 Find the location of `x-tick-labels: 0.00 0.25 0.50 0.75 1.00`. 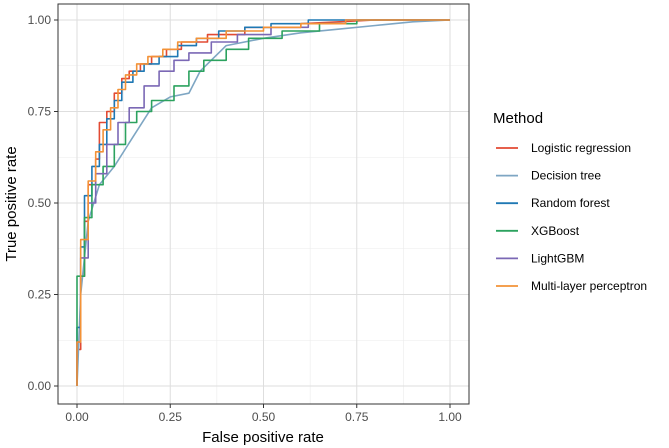

x-tick-labels: 0.00 0.25 0.50 0.75 1.00 is located at coordinates (263, 417).